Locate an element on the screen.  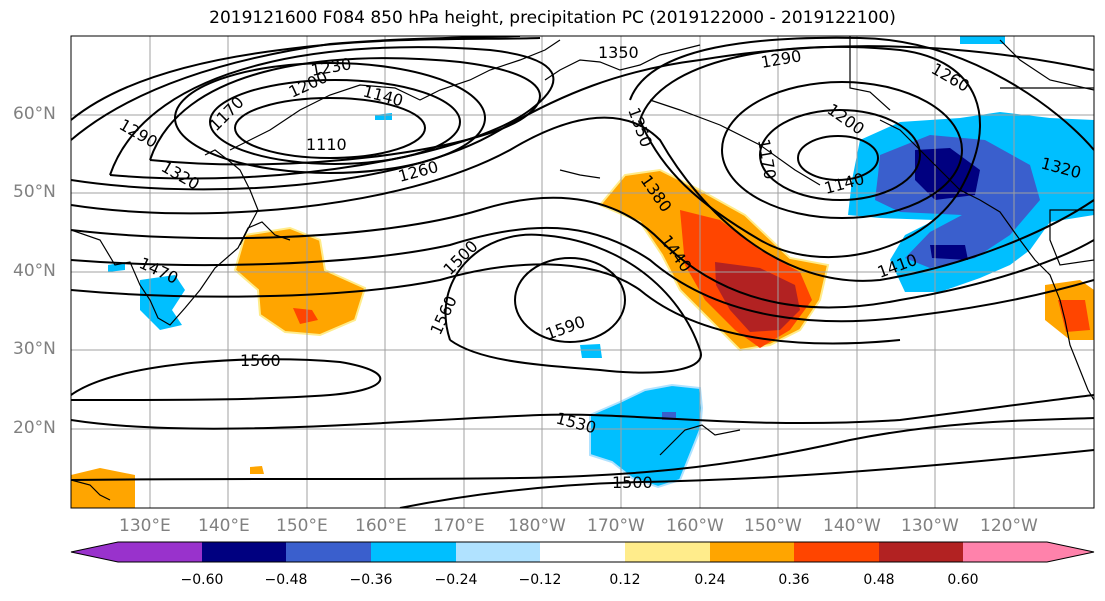
contour-label: 1530 is located at coordinates (576, 423).